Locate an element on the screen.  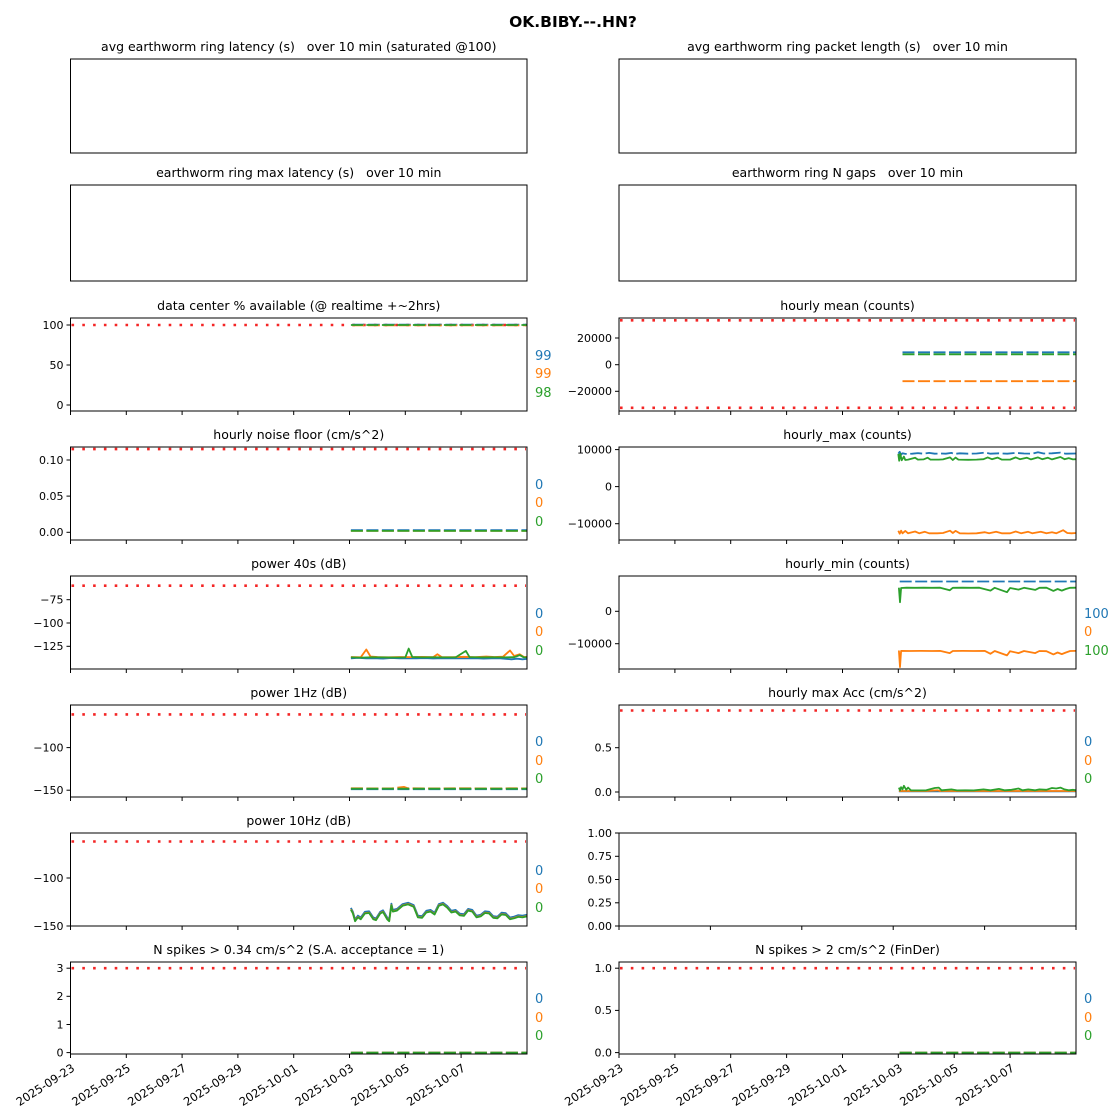
side-labels-n-spikes-sa: 0 0 0 is located at coordinates (539, 1019).